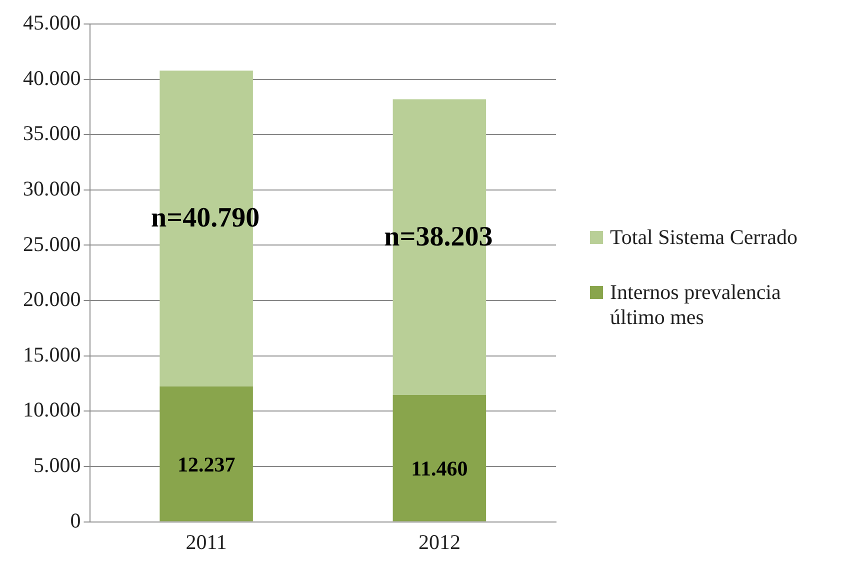 This screenshot has height=579, width=846. Describe the element at coordinates (205, 218) in the screenshot. I see `total-label: n=40.790` at that location.